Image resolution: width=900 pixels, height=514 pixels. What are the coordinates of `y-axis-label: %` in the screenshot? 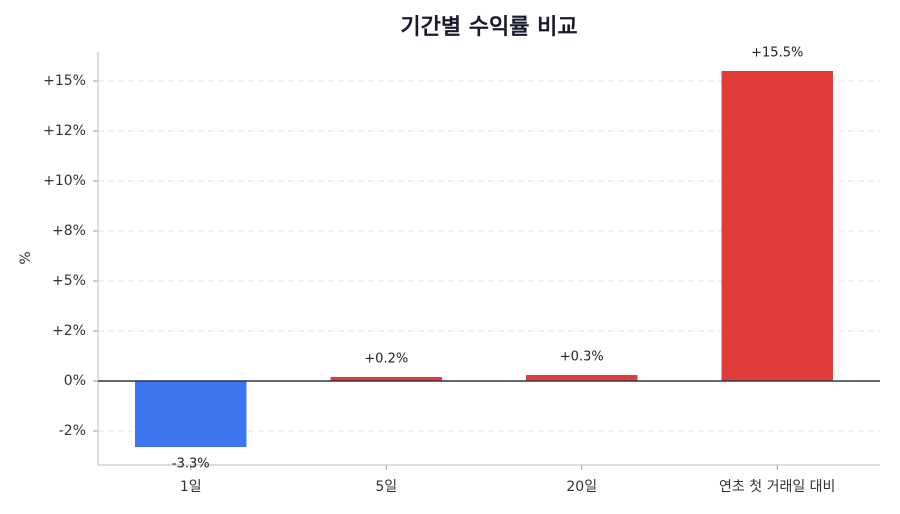 It's located at (26, 257).